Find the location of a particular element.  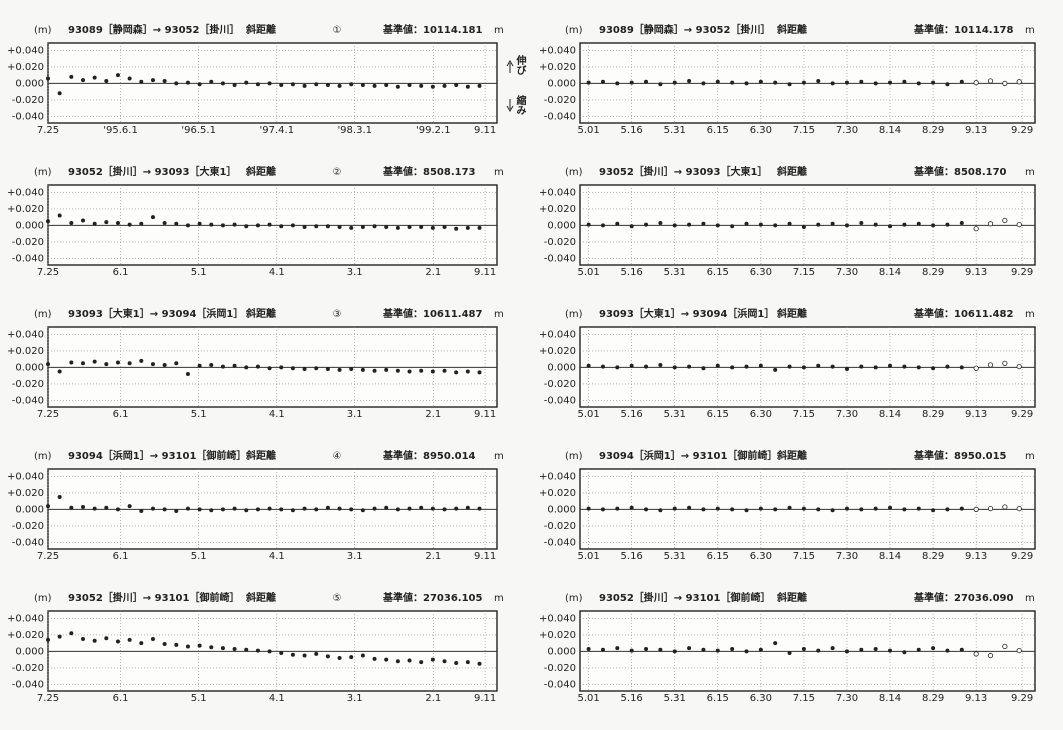

x-tick-label: 7.15 is located at coordinates (804, 698).